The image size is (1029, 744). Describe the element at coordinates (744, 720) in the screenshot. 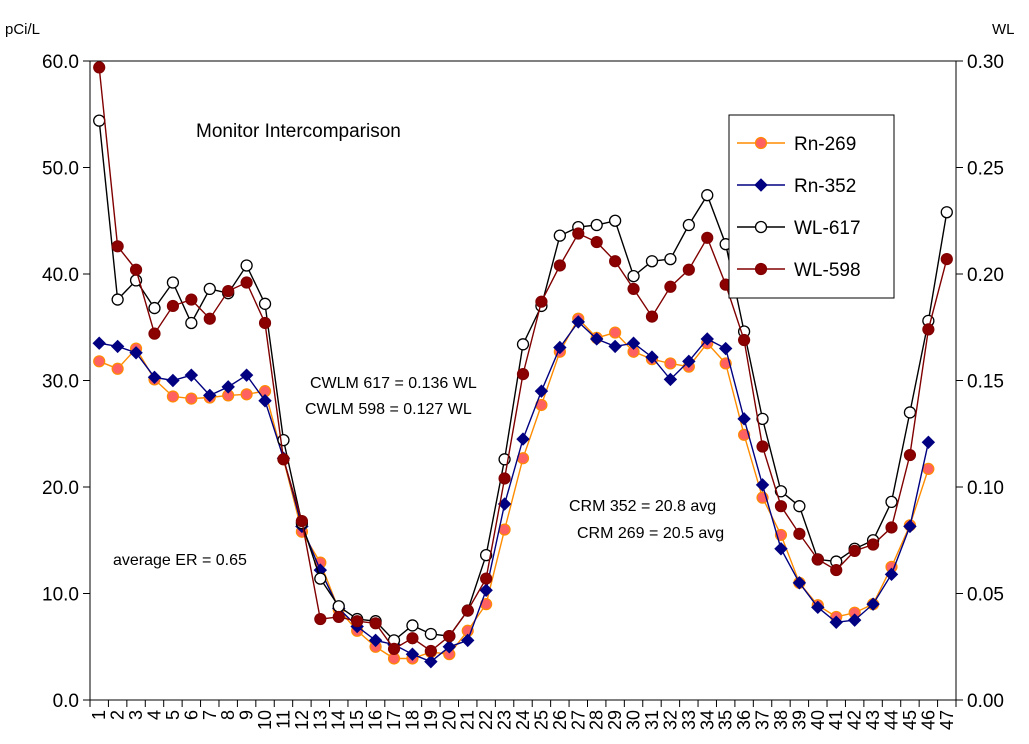

I see `x-tick-label: 36` at that location.